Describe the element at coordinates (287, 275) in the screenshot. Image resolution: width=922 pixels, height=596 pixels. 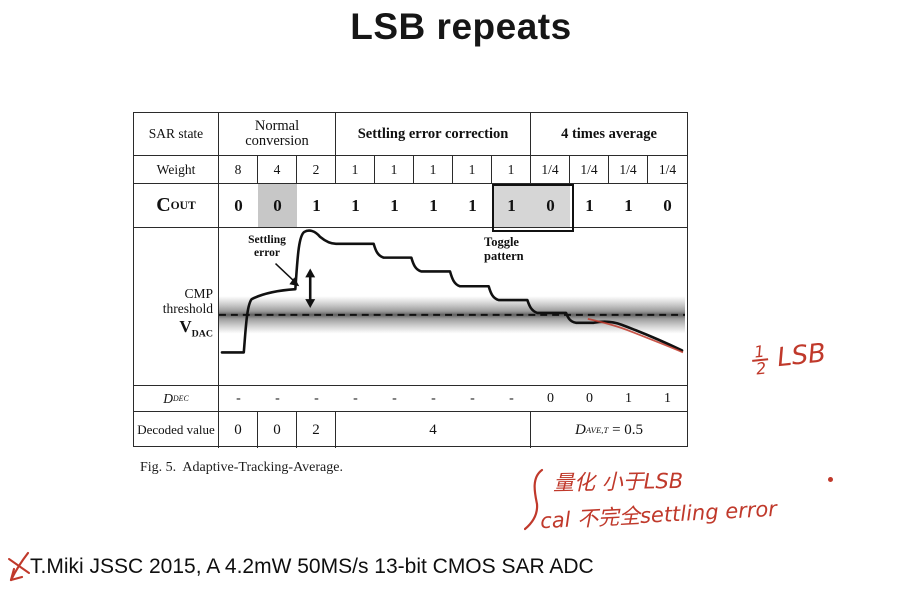
I see `settling-error-pointer-arrow` at that location.